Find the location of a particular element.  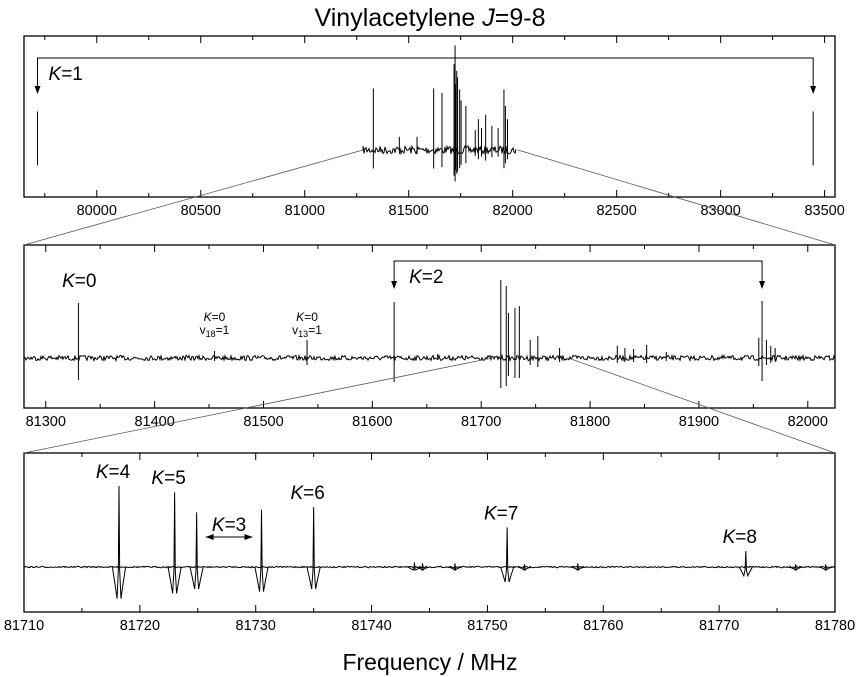

x-tick-label: 81600 is located at coordinates (372, 422).